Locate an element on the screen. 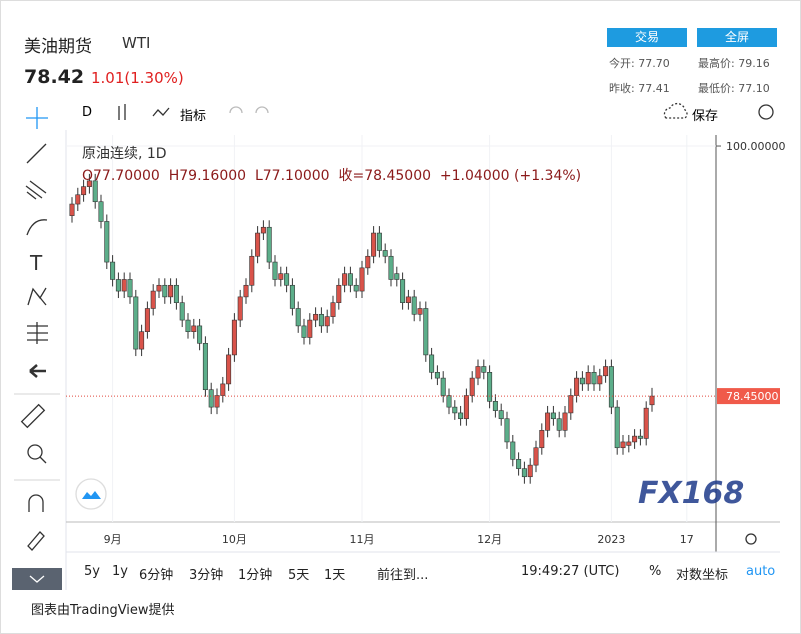 The image size is (801, 634). ohlc-label: H79.16000 is located at coordinates (207, 176).